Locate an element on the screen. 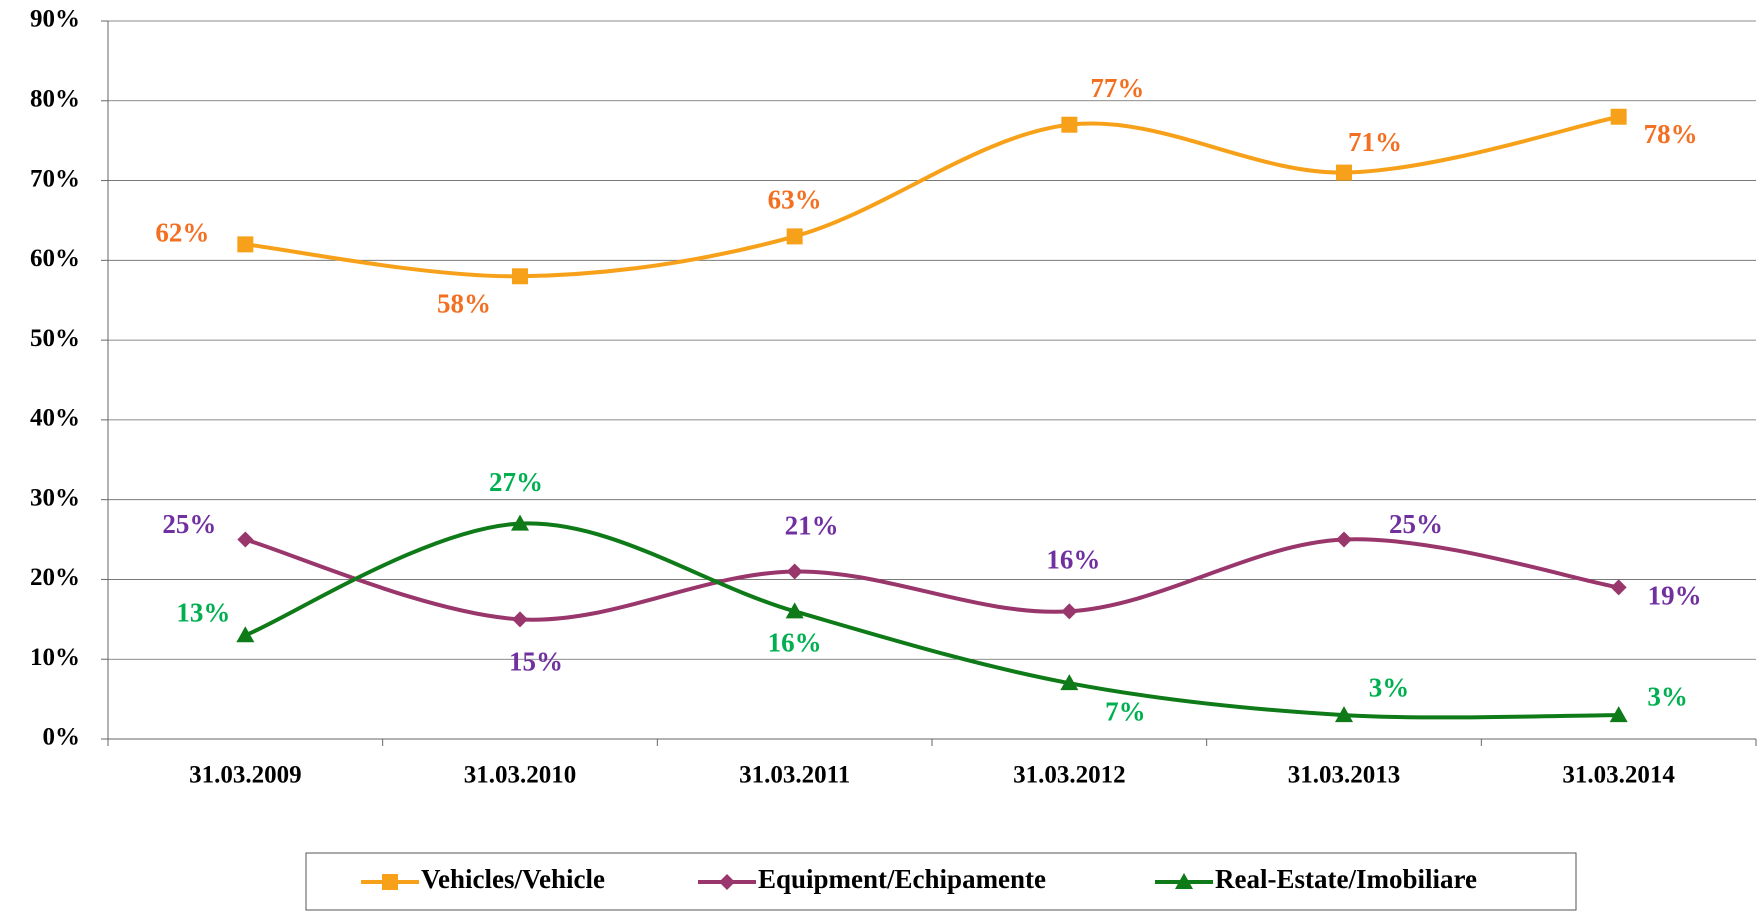 This screenshot has height=911, width=1760. x-tick-label: 31.03.2012 is located at coordinates (1069, 775).